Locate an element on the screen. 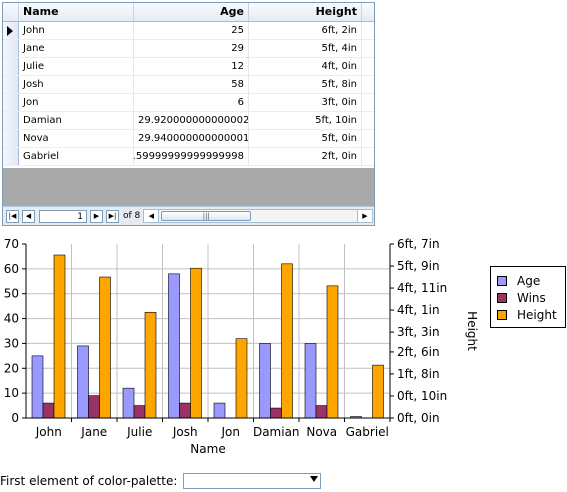 This screenshot has width=567, height=492. legend-item-age: Age is located at coordinates (518, 281).